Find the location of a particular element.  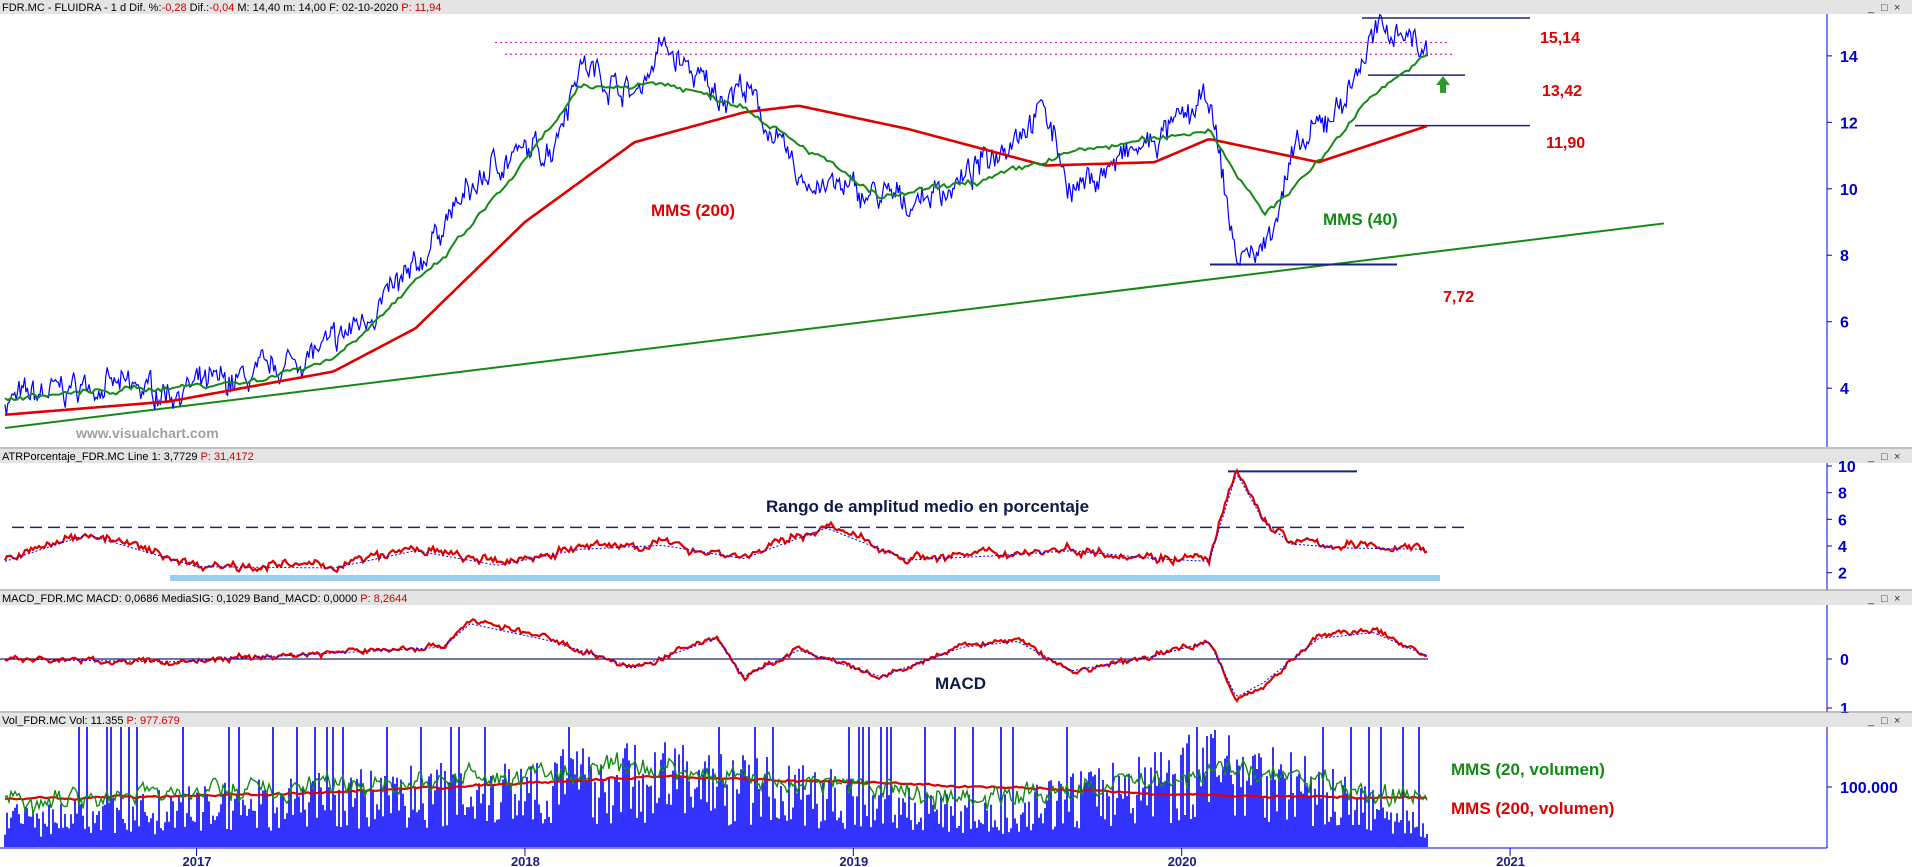

macd-header-bar is located at coordinates (956, 598).